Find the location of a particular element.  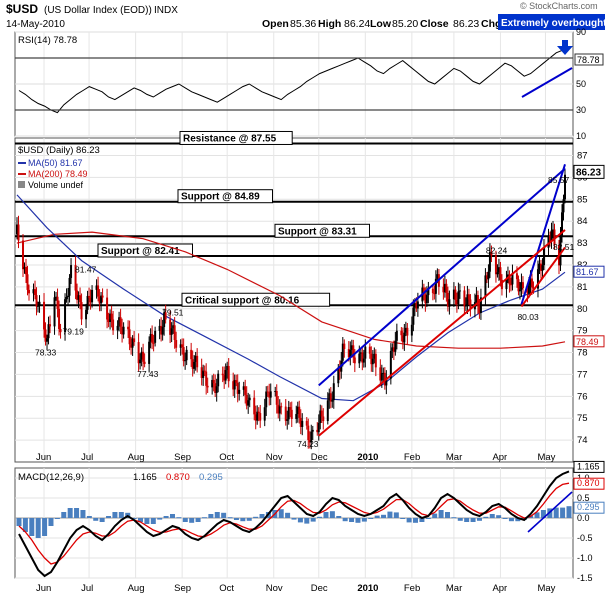

overbought-callout-box is located at coordinates (551, 22).